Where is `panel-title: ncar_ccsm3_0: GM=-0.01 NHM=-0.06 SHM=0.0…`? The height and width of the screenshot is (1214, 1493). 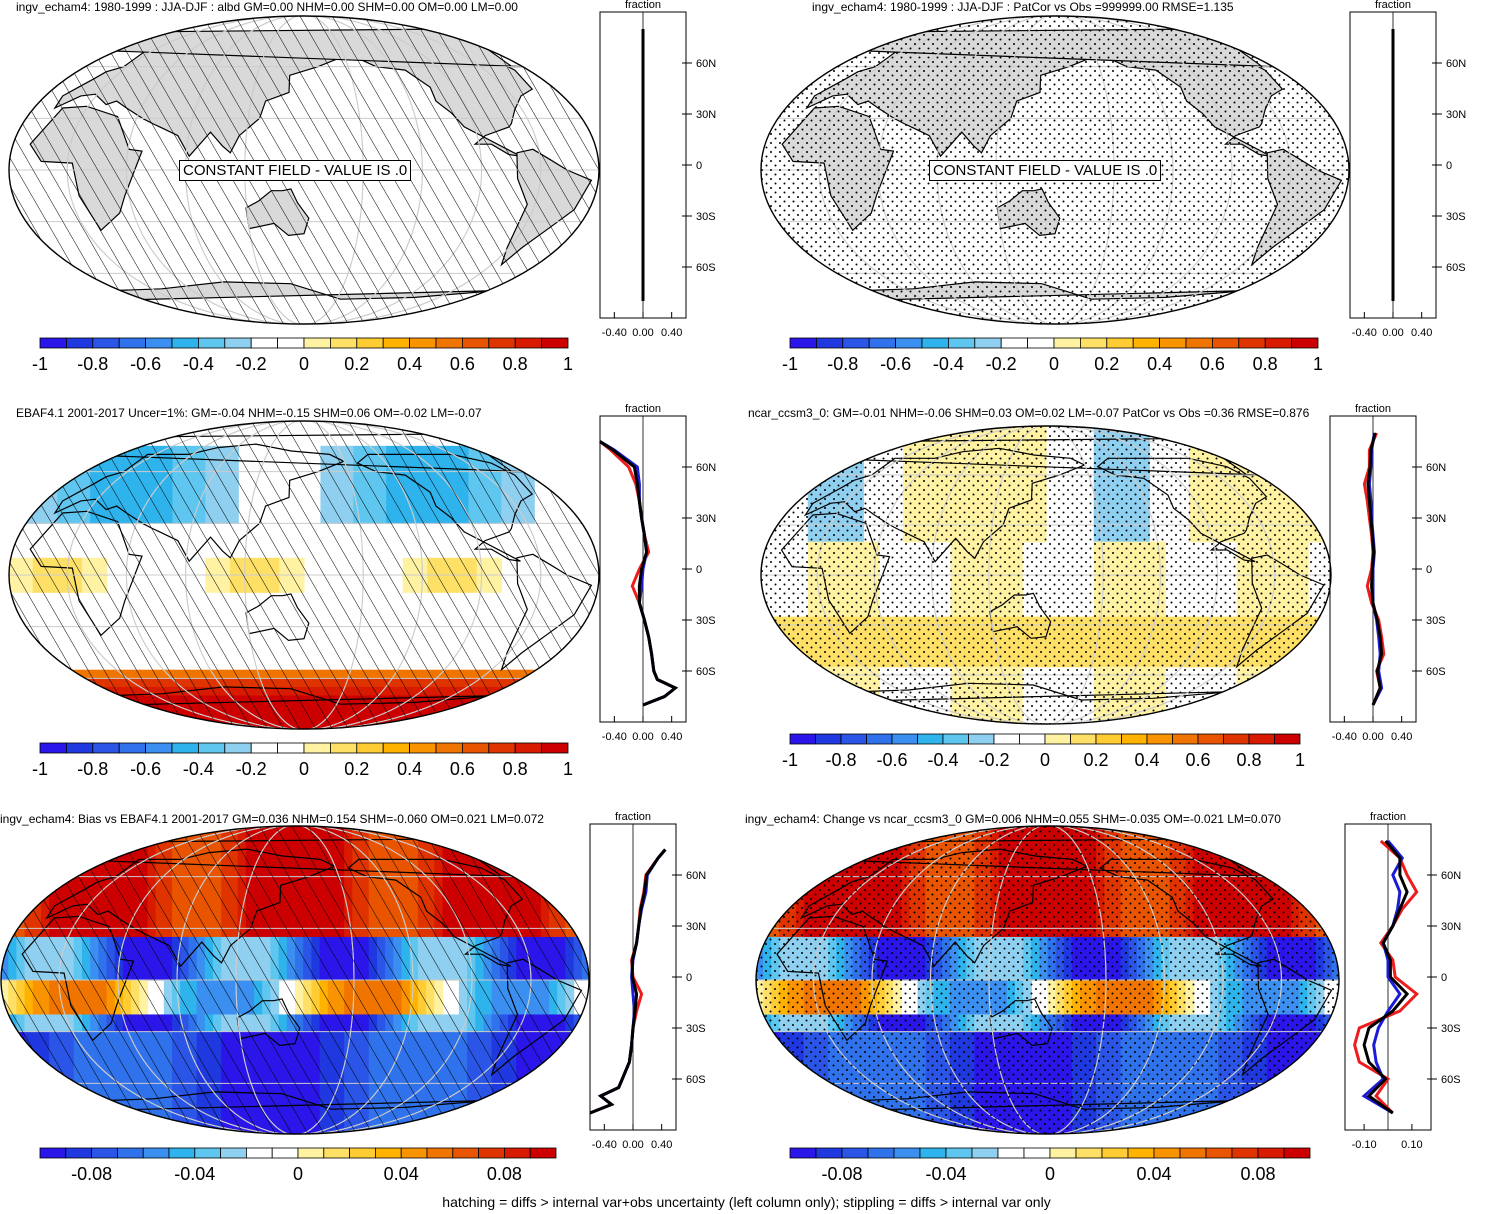
panel-title: ncar_ccsm3_0: GM=-0.01 NHM=-0.06 SHM=0.0… is located at coordinates (1029, 413).